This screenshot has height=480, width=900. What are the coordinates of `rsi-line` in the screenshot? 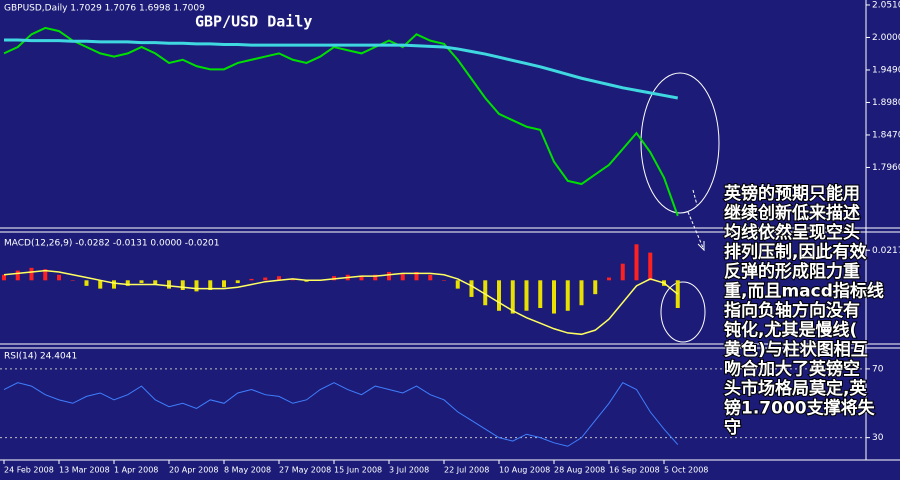 It's located at (341, 414).